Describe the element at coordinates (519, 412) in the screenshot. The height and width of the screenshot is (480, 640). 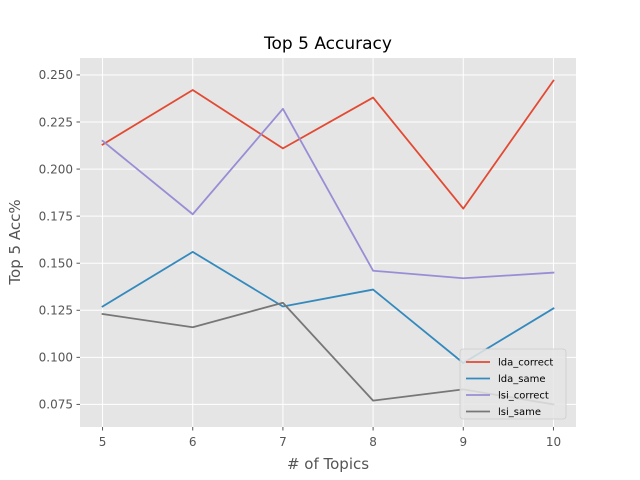
I see `legend-label-lsi-same: lsi_same` at that location.